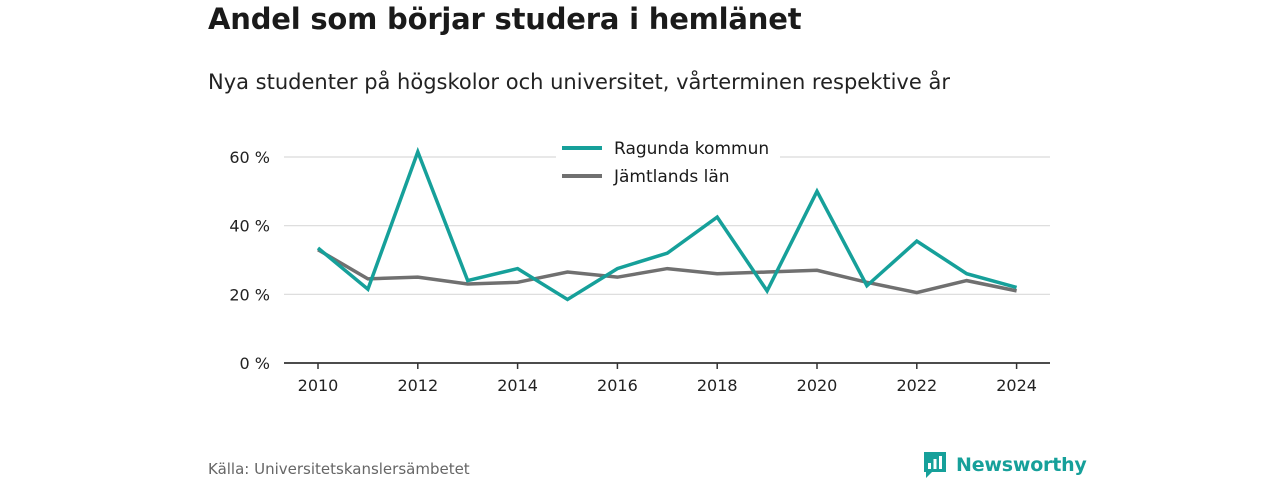  Describe the element at coordinates (667, 378) in the screenshot. I see `x-axis-ticks: 2010 2012 2014 2016 2018 2020 2022 2024` at that location.